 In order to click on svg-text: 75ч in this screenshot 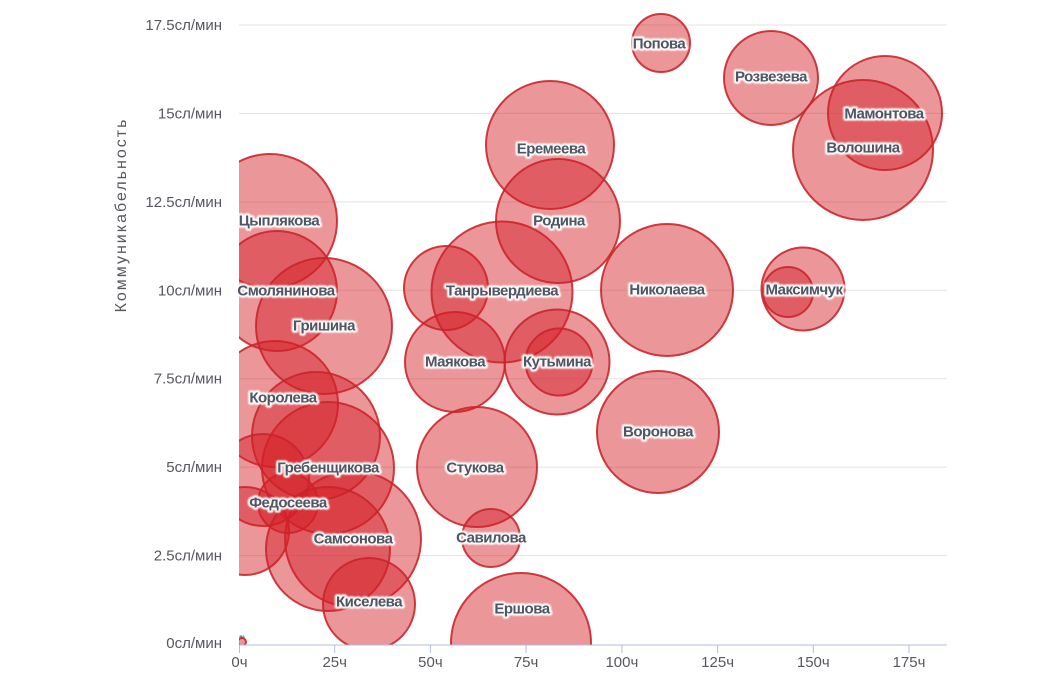, I will do `click(526, 662)`.